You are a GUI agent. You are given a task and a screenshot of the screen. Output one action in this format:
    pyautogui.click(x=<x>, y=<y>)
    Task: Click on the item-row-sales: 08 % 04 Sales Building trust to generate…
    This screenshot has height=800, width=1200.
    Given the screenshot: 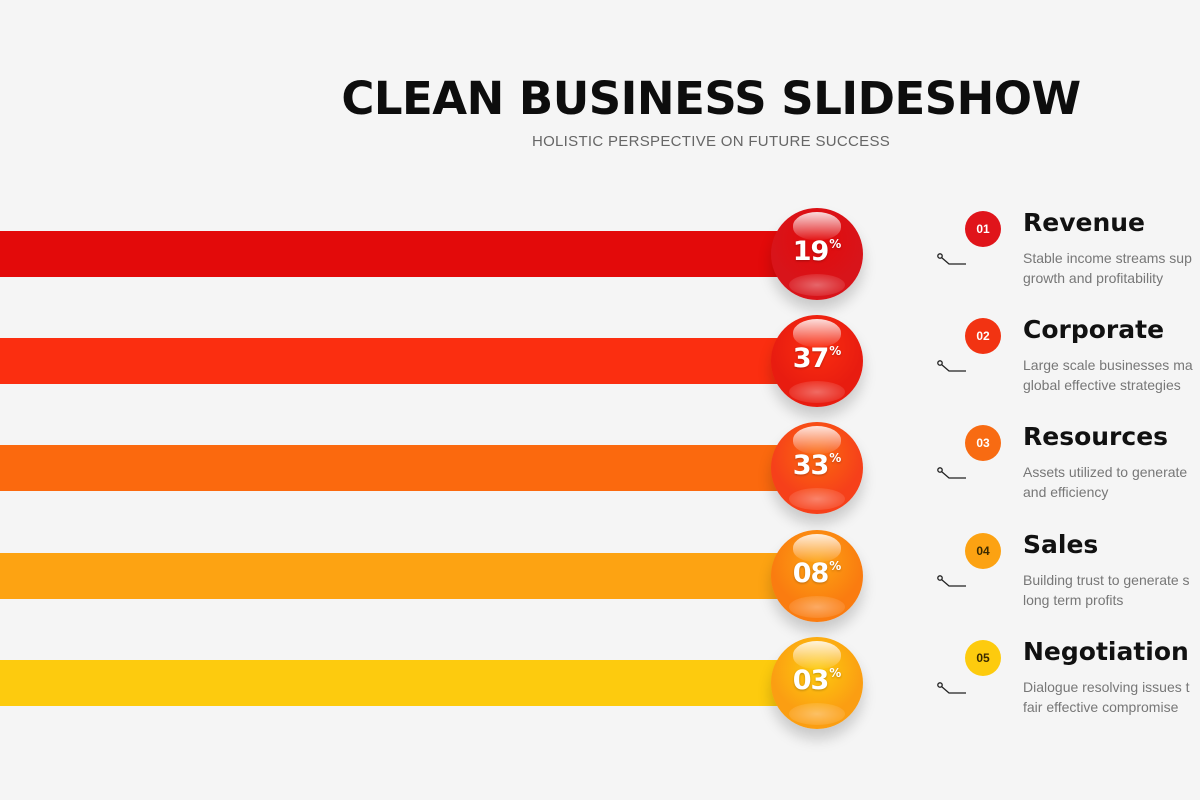 What is the action you would take?
    pyautogui.click(x=600, y=580)
    